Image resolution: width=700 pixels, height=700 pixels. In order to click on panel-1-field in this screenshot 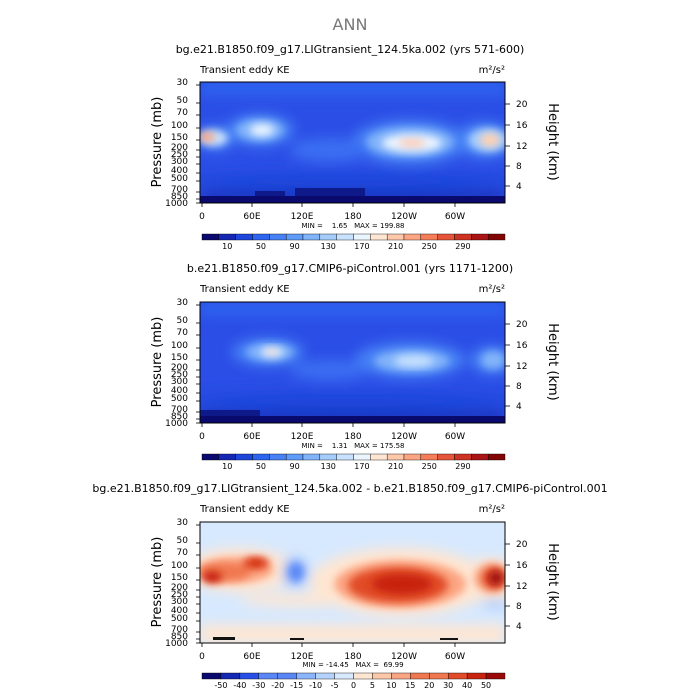, I will do `click(352, 142)`.